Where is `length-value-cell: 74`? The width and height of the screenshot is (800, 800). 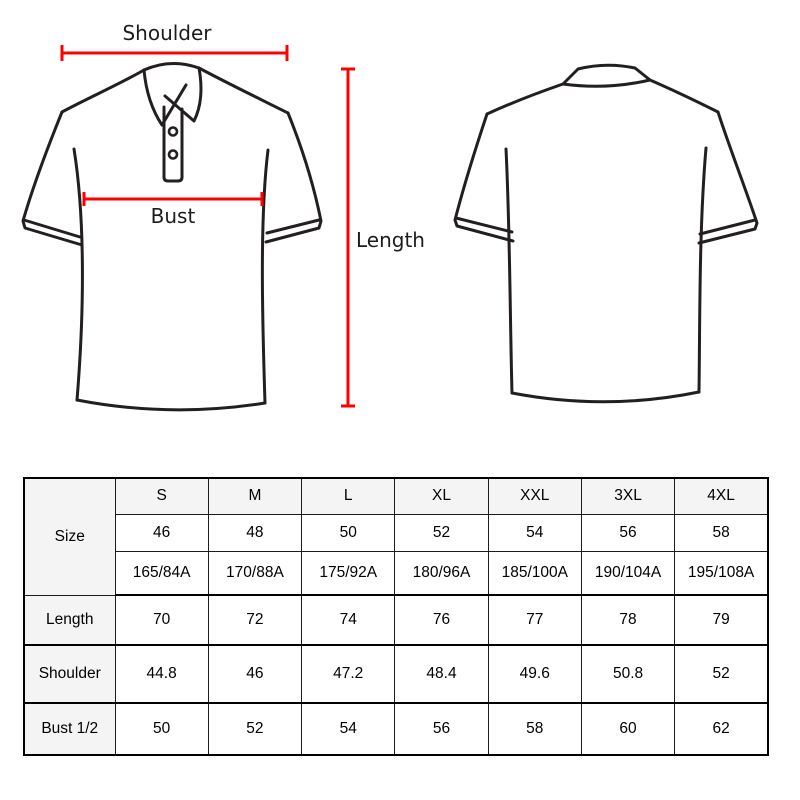
length-value-cell: 74 is located at coordinates (348, 620).